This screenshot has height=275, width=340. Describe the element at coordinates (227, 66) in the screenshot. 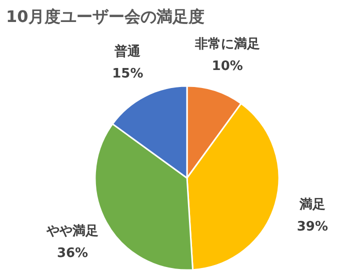

I see `value-label: 10%` at that location.